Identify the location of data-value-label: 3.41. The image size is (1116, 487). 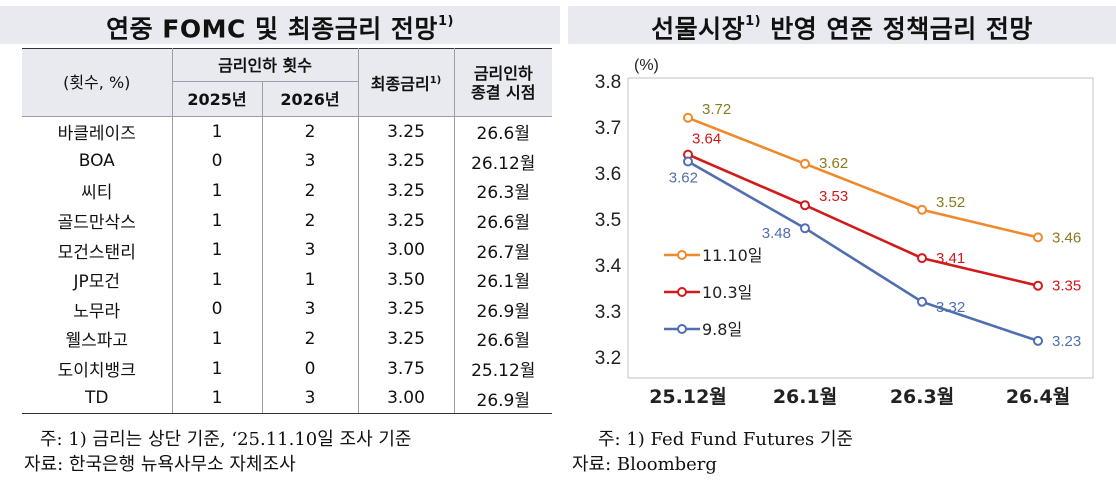
(950, 258).